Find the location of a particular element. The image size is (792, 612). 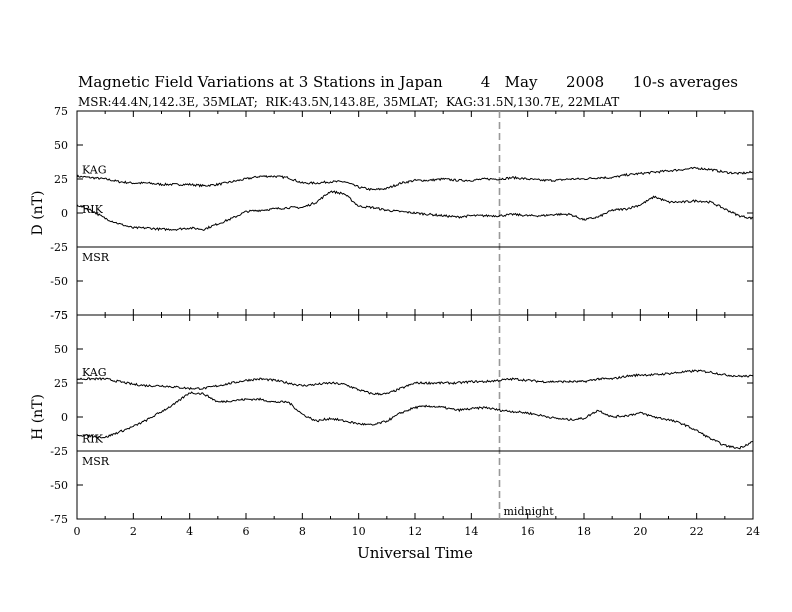

x-tick-label: 2 is located at coordinates (133, 531).